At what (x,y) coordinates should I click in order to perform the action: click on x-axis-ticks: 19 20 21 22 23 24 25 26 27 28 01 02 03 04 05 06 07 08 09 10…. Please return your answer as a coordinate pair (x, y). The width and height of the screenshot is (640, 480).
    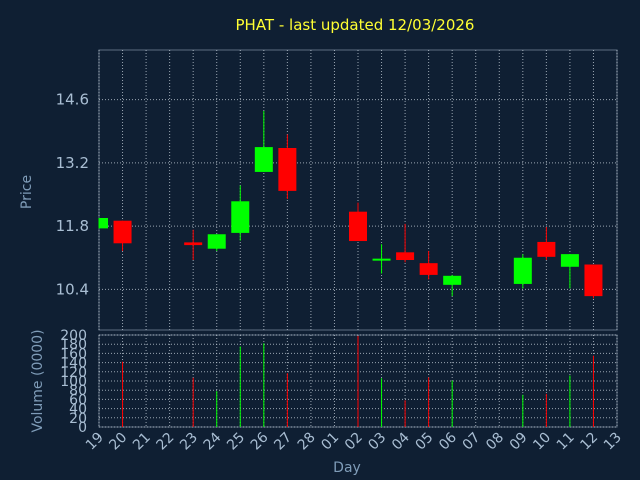
    Looking at the image, I should click on (354, 441).